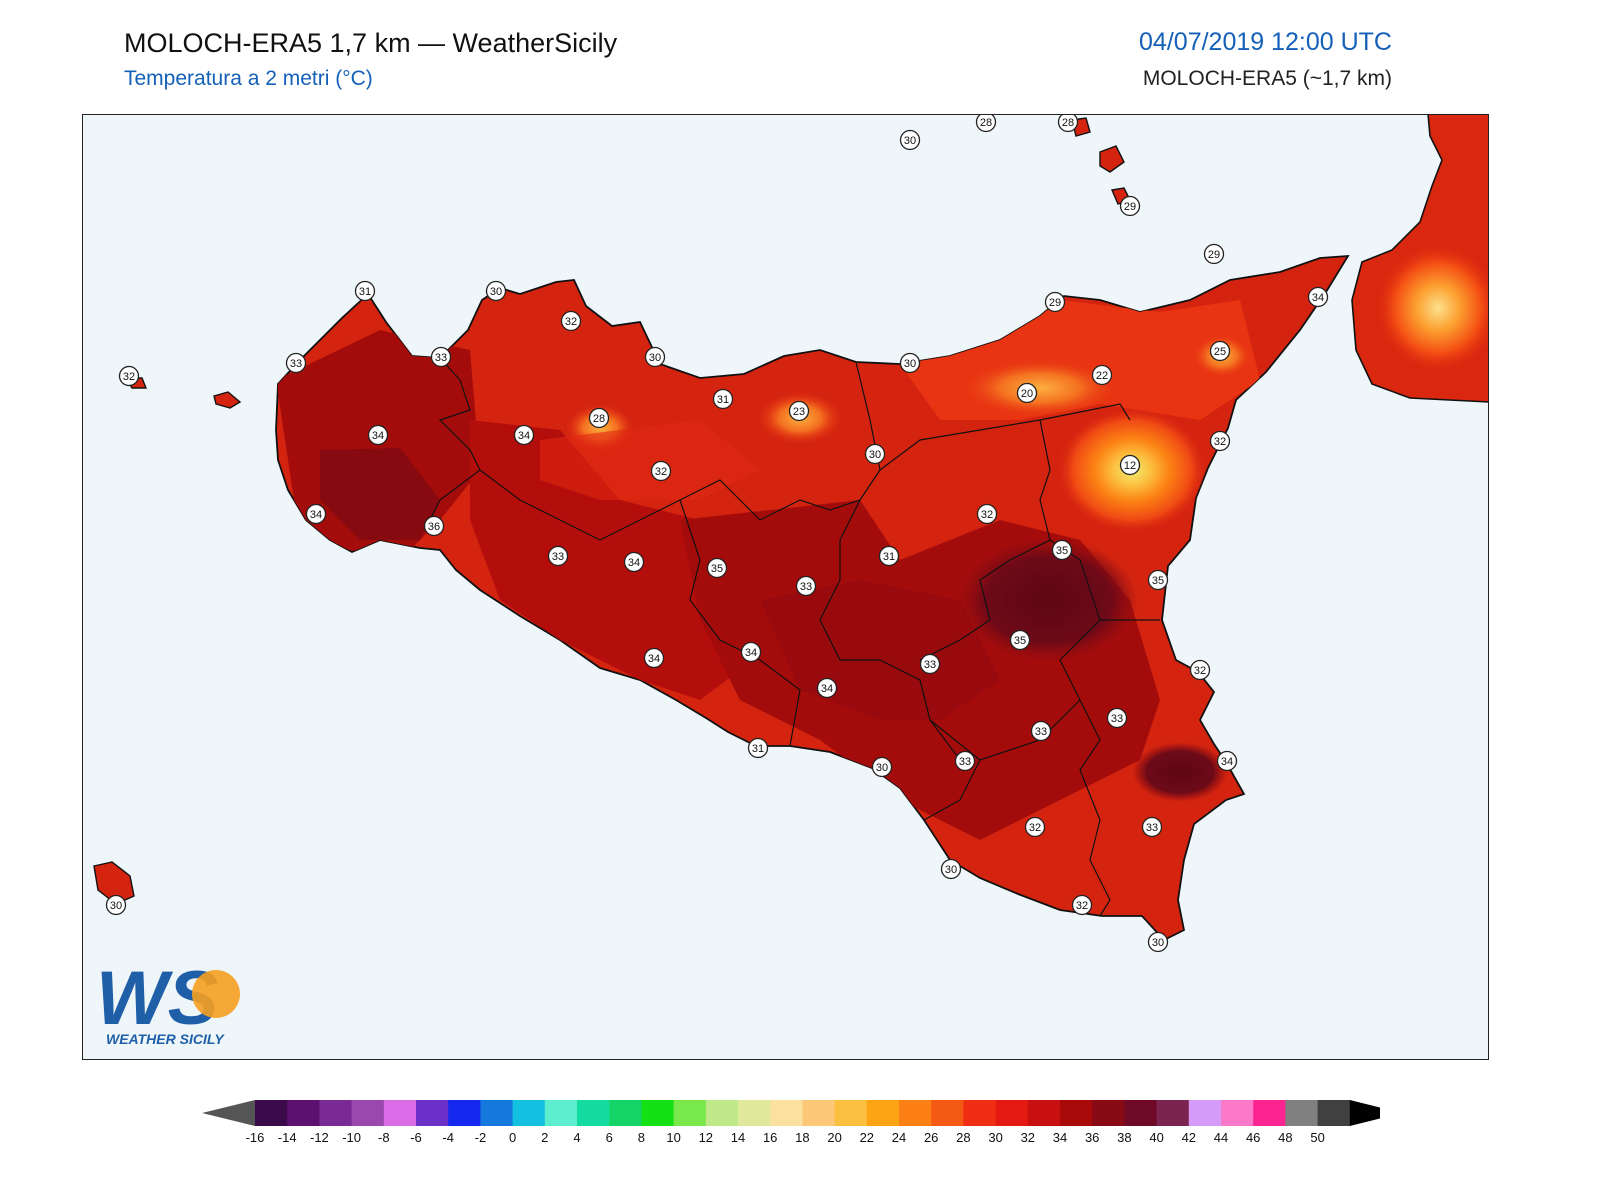  What do you see at coordinates (1156, 1137) in the screenshot?
I see `colorbar-tick-label: 40` at bounding box center [1156, 1137].